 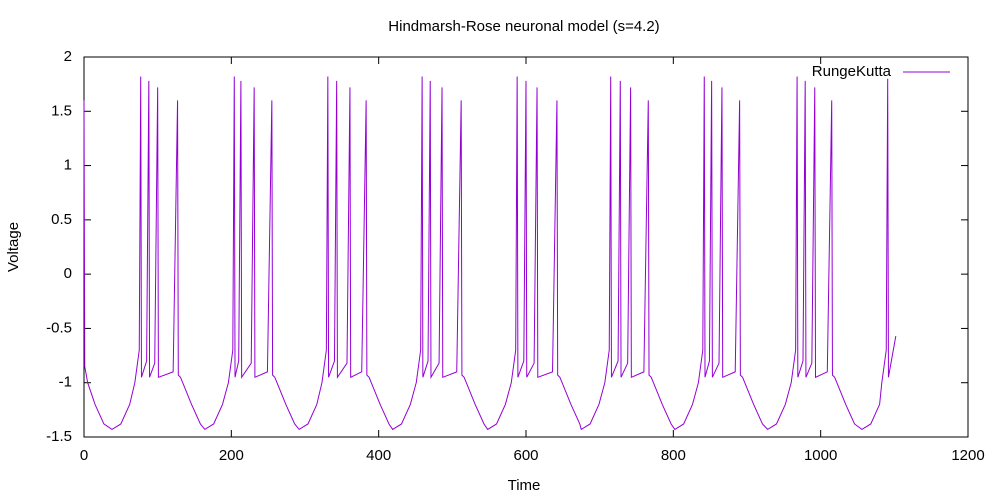 What do you see at coordinates (673, 455) in the screenshot?
I see `x-tick-label: 800` at bounding box center [673, 455].